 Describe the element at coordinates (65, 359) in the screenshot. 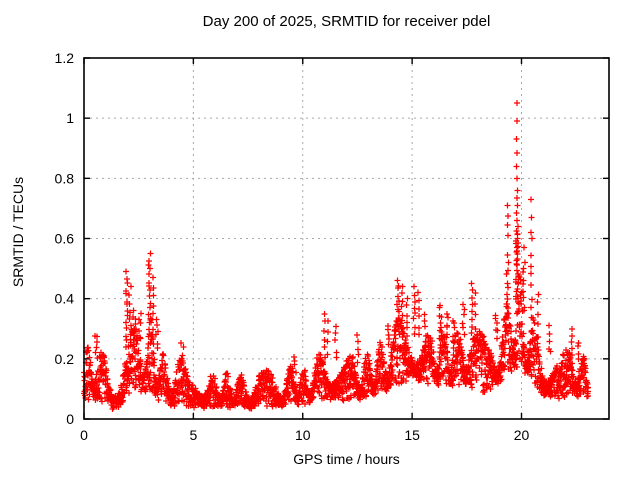

I see `y-tick-label: 0.2` at that location.